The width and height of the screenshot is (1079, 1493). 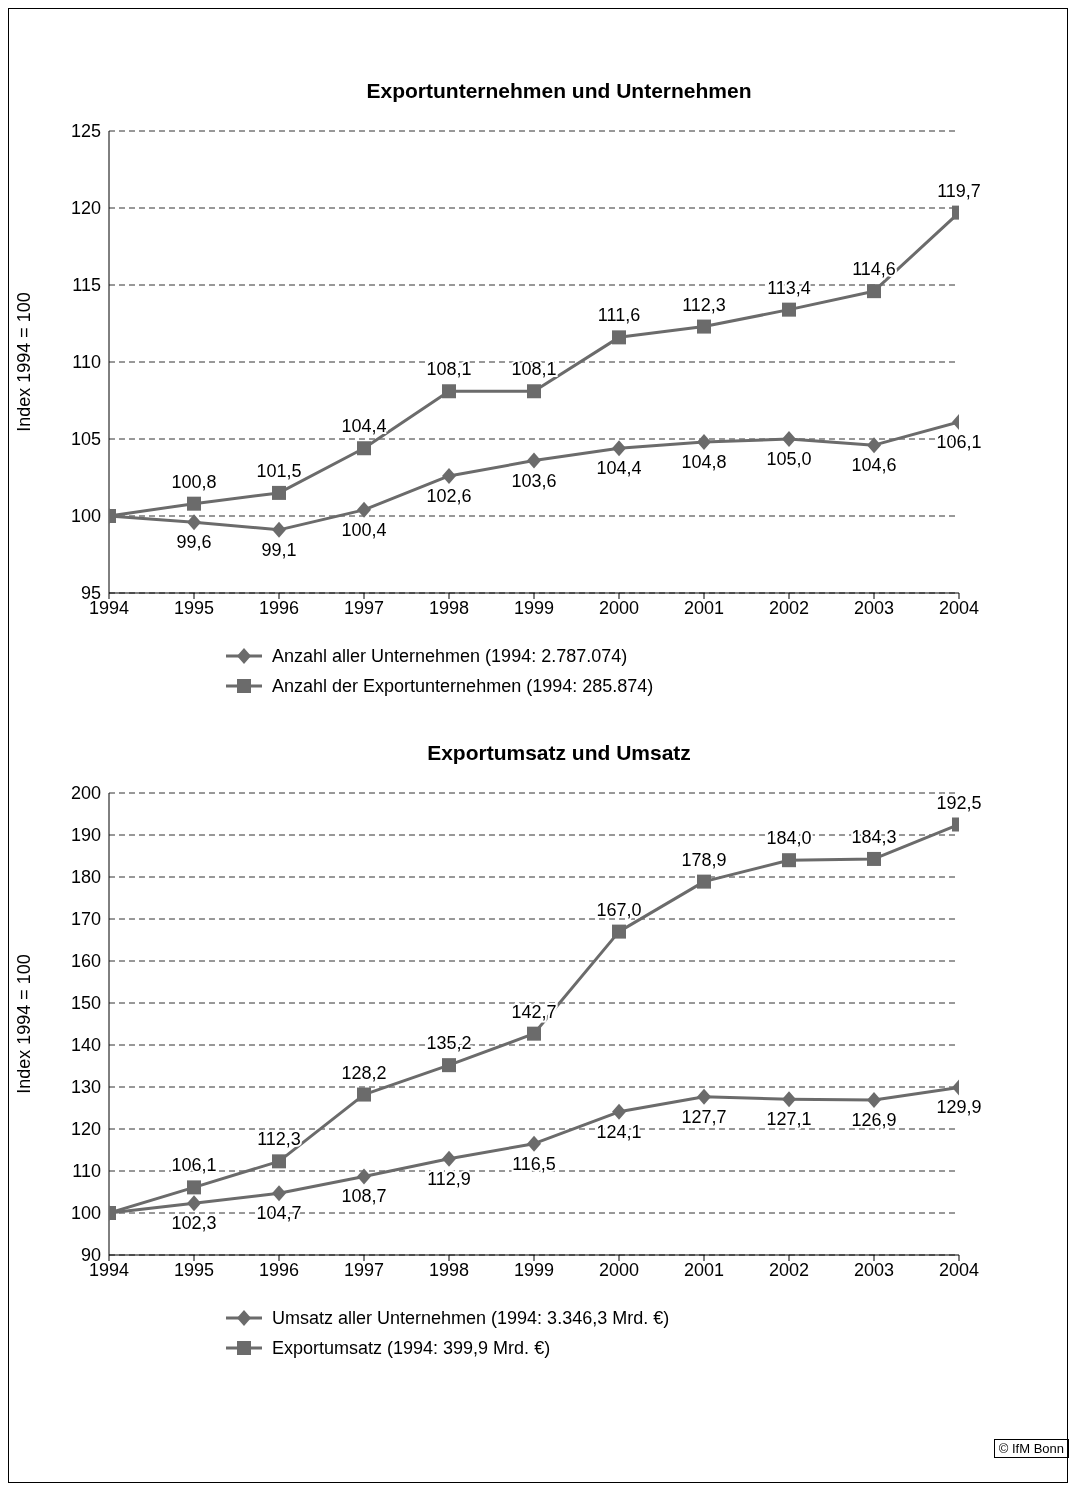 I want to click on x-tick-label: 2004, so click(x=959, y=607).